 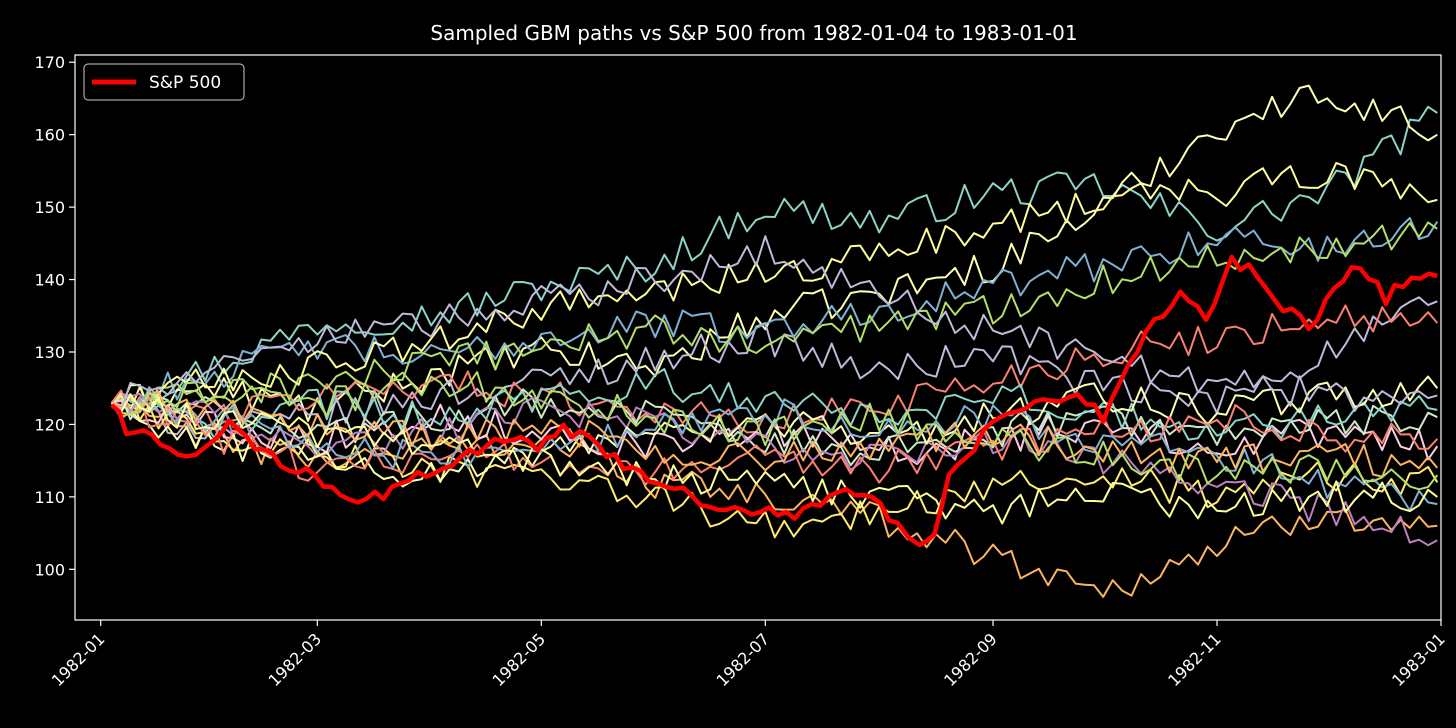 What do you see at coordinates (1418, 659) in the screenshot?
I see `x-tick-label: 1983-01` at bounding box center [1418, 659].